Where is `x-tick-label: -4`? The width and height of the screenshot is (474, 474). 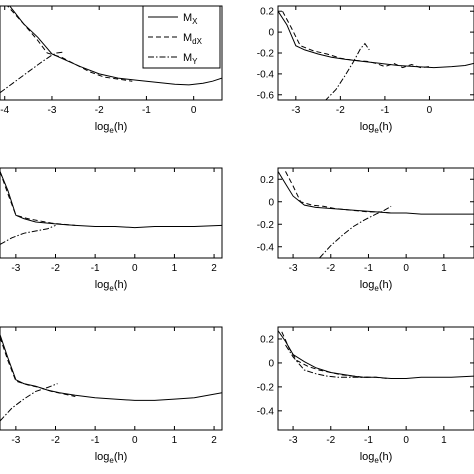
x-tick-label: -4 is located at coordinates (4, 110).